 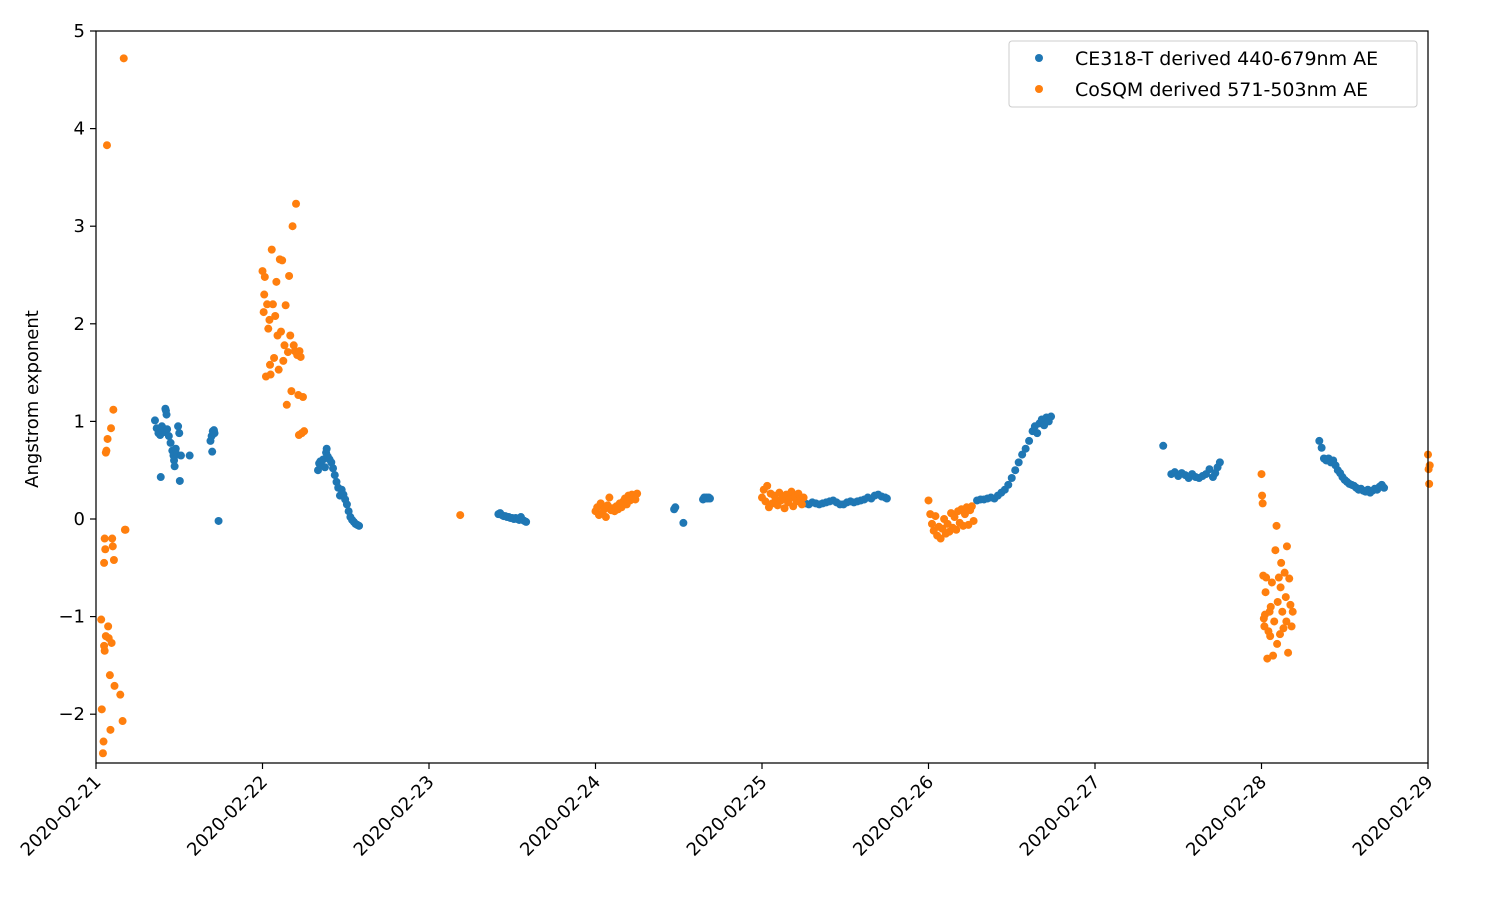 What do you see at coordinates (1039, 58) in the screenshot?
I see `legend-marker-ce318` at bounding box center [1039, 58].